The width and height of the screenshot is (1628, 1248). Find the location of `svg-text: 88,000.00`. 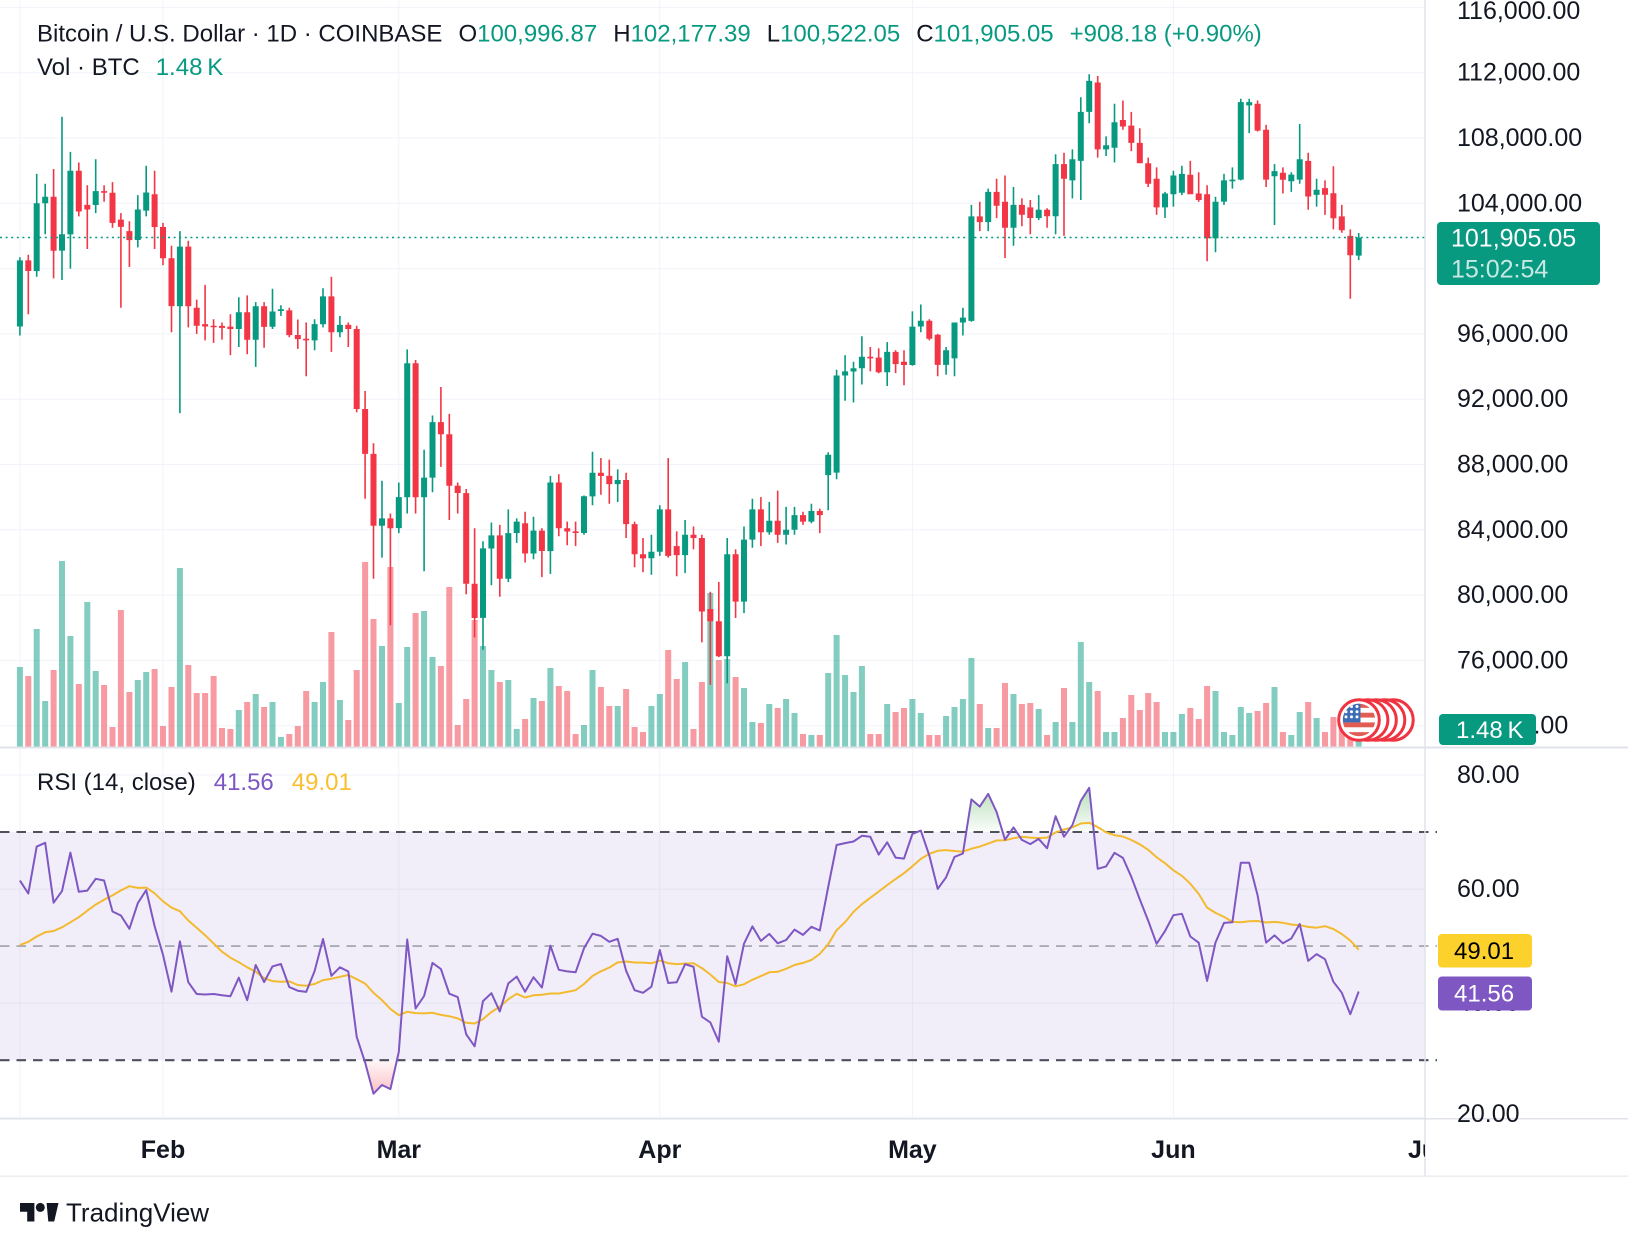

svg-text: 88,000.00 is located at coordinates (1512, 465).